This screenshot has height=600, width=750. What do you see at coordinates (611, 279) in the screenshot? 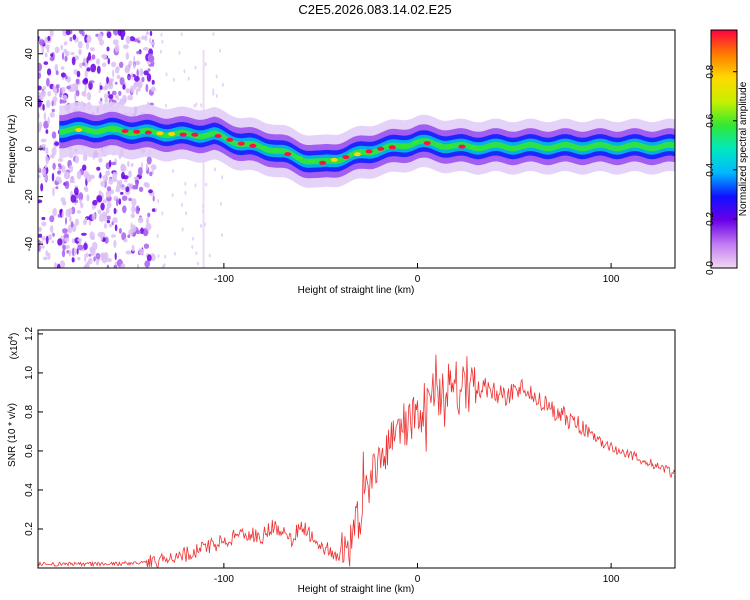
I see `spectrogram-x-tick-label: 100` at bounding box center [611, 279].